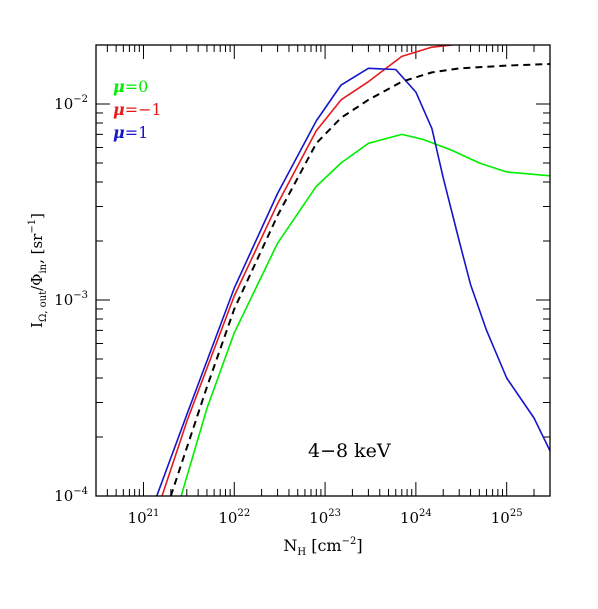 This screenshot has height=609, width=598. What do you see at coordinates (416, 517) in the screenshot?
I see `x-tick-label: 1024` at bounding box center [416, 517].